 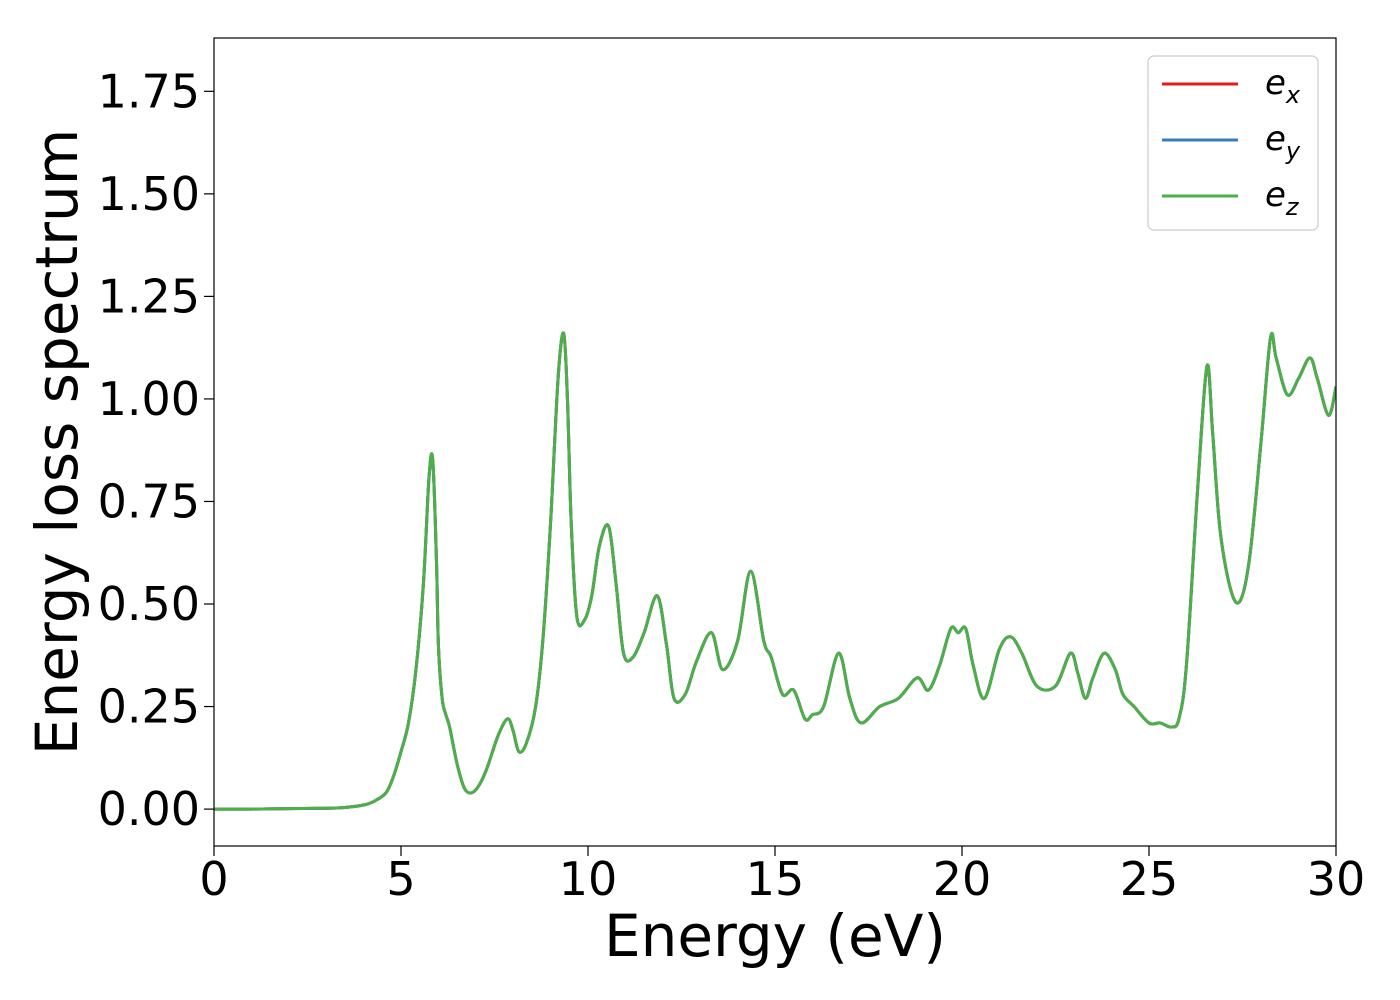 What do you see at coordinates (1283, 142) in the screenshot?
I see `legend-label-ey: ey` at bounding box center [1283, 142].